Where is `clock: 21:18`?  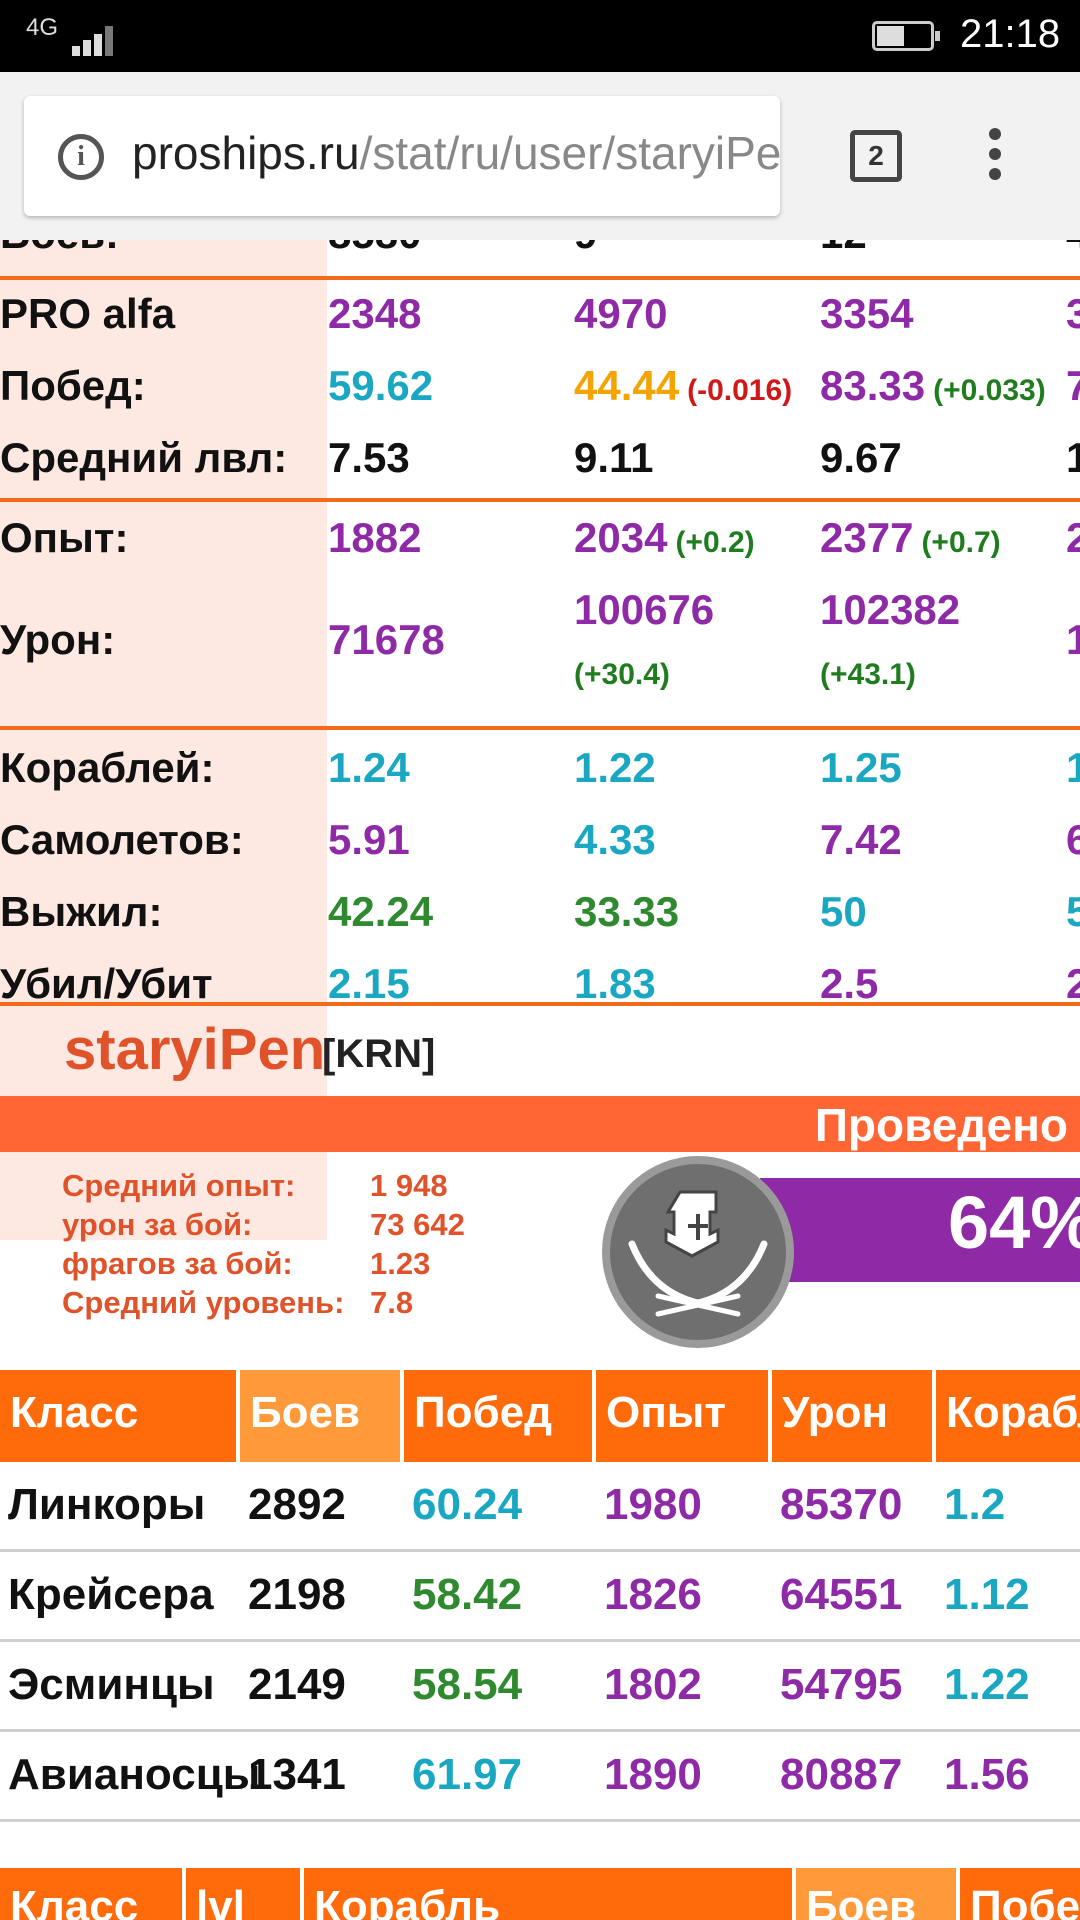 clock: 21:18 is located at coordinates (1010, 34).